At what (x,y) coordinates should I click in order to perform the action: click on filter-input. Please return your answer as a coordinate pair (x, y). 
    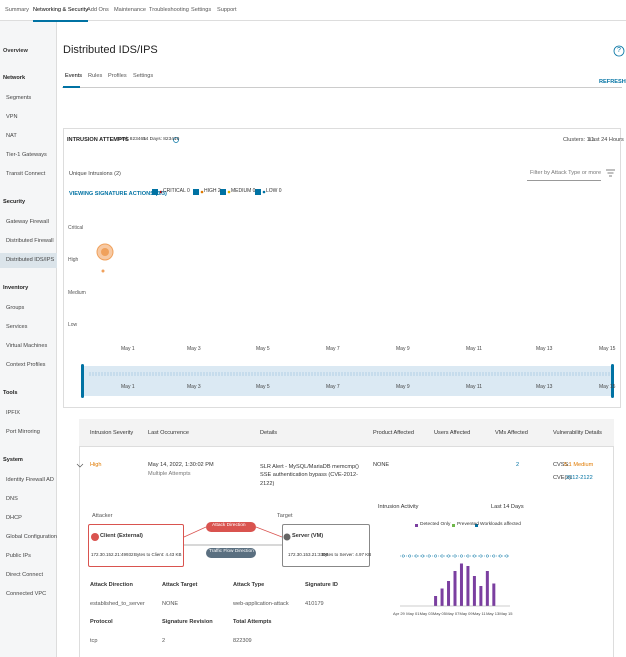
    Looking at the image, I should click on (564, 173).